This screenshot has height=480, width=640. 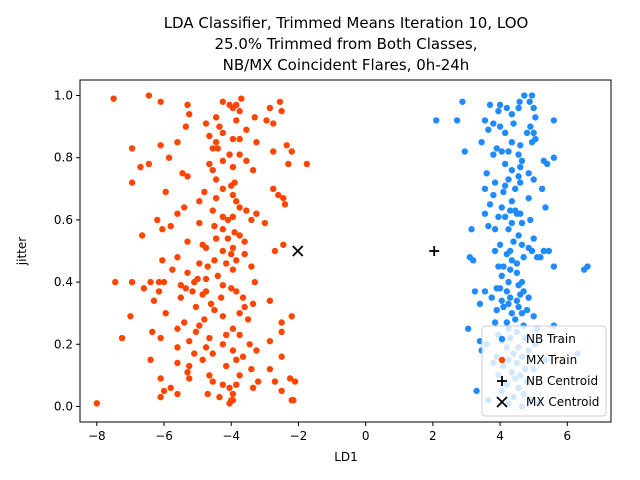 What do you see at coordinates (551, 339) in the screenshot?
I see `legend-label-0: NB Train` at bounding box center [551, 339].